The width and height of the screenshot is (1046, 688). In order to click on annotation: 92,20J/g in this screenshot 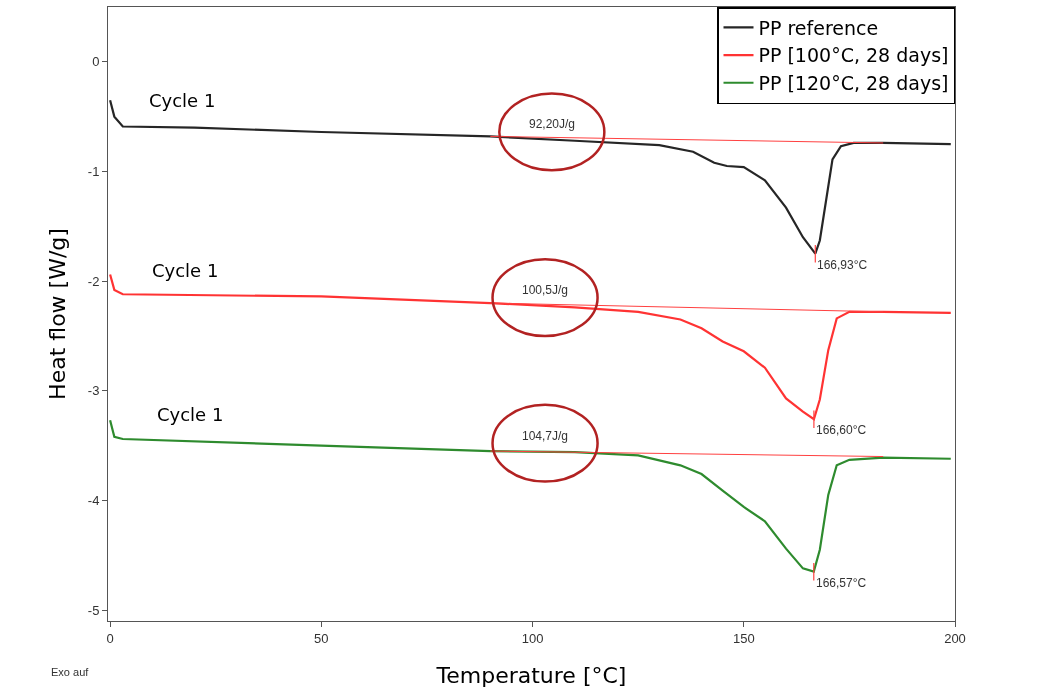, I will do `click(552, 124)`.